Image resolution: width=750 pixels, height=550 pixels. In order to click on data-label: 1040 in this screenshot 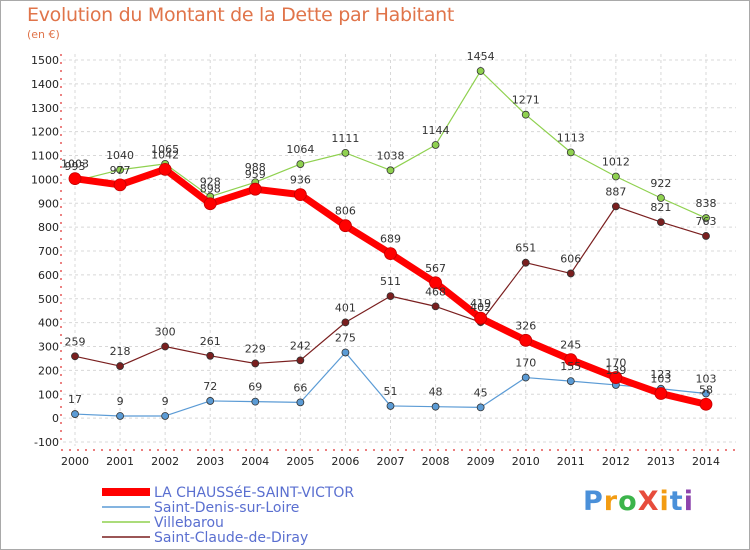, I will do `click(120, 155)`.